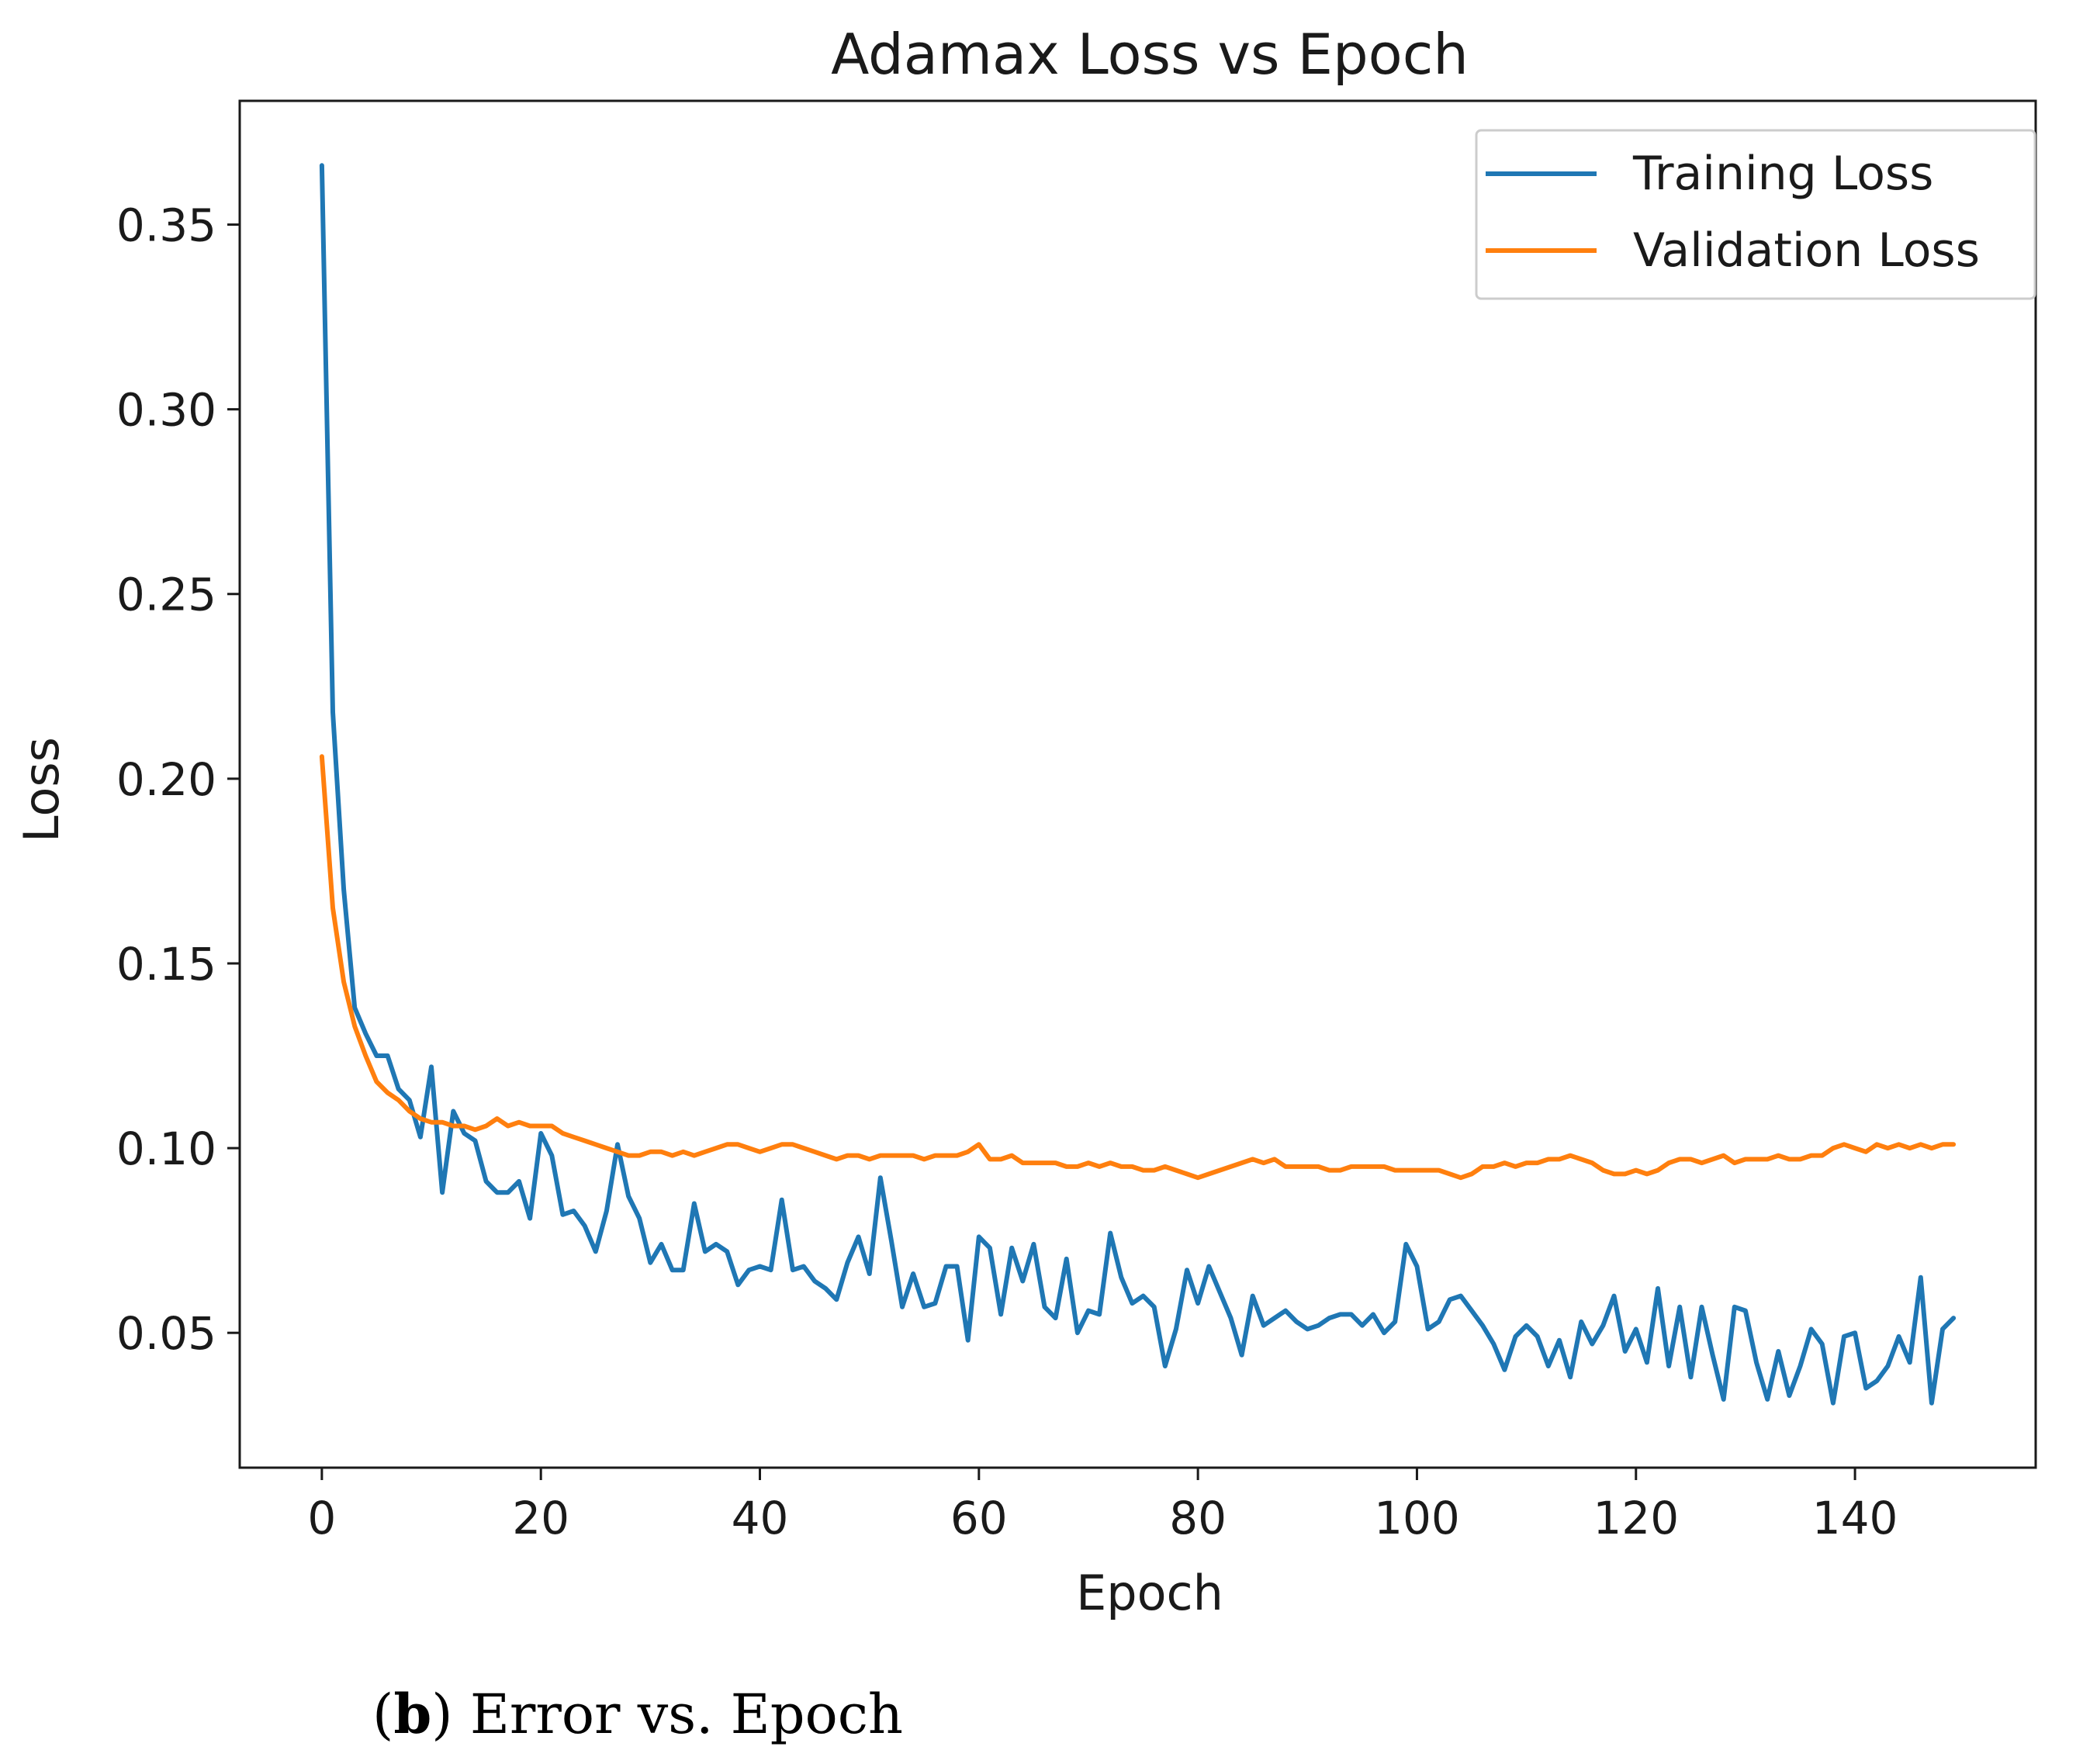 Image resolution: width=2083 pixels, height=1764 pixels. What do you see at coordinates (1855, 1518) in the screenshot?
I see `x-tick-label: 140` at bounding box center [1855, 1518].